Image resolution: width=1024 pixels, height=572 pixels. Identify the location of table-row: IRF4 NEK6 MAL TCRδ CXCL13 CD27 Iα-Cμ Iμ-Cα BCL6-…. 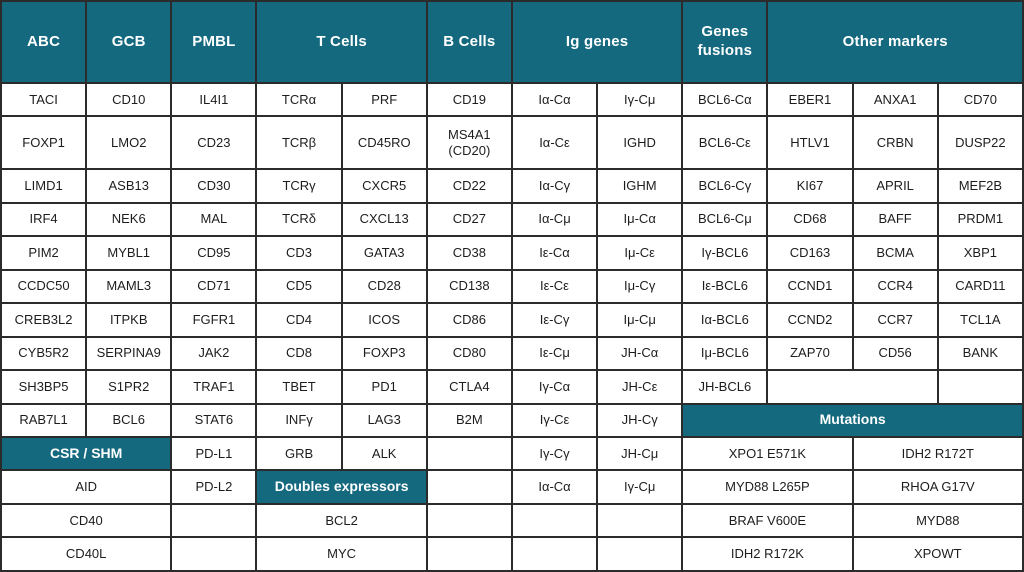
(512, 219).